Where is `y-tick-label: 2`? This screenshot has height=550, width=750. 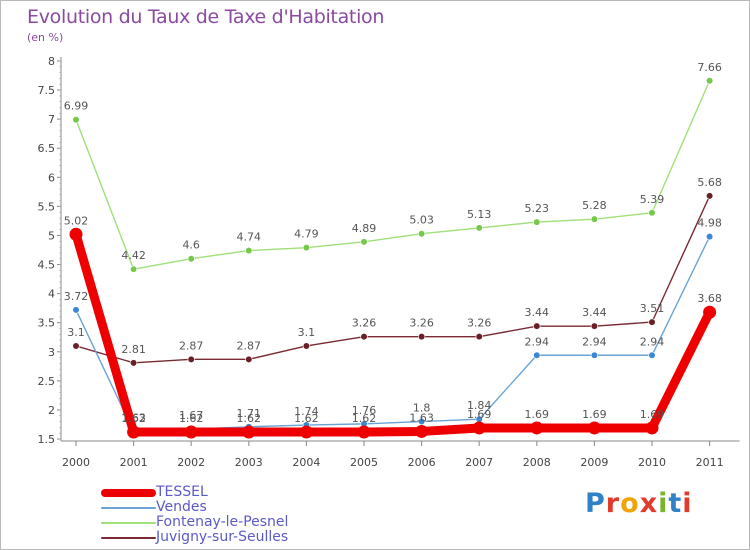 y-tick-label: 2 is located at coordinates (51, 410).